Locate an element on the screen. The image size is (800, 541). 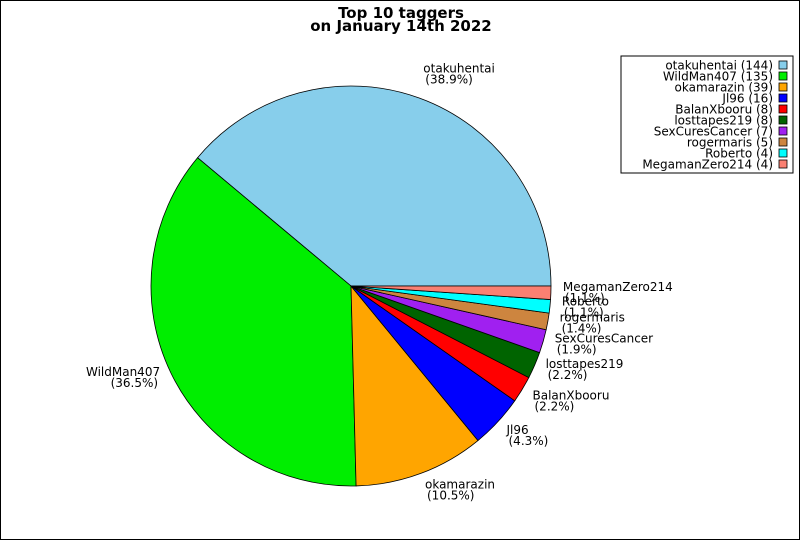
legend-entry-losttapes219: losttapes219 (8) is located at coordinates (723, 121).